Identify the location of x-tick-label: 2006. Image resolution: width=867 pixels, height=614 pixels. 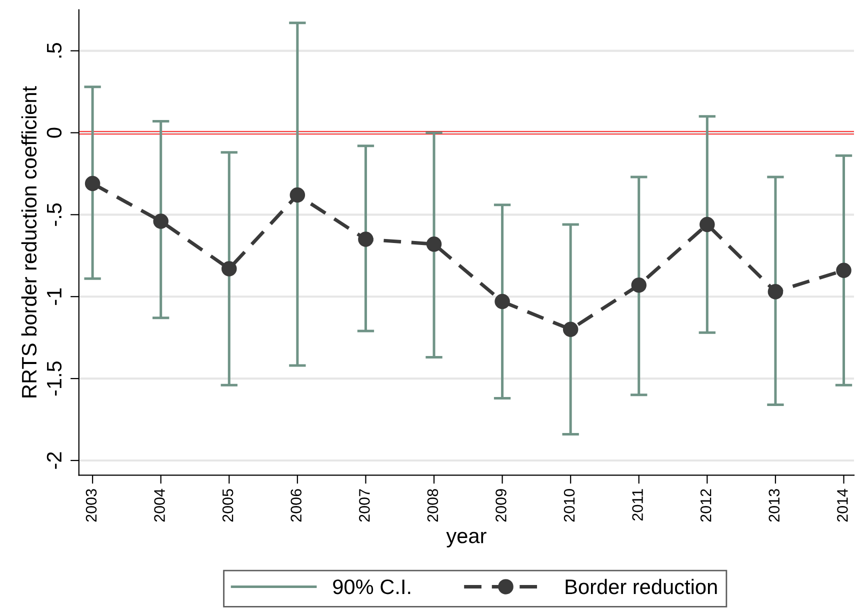
(296, 505).